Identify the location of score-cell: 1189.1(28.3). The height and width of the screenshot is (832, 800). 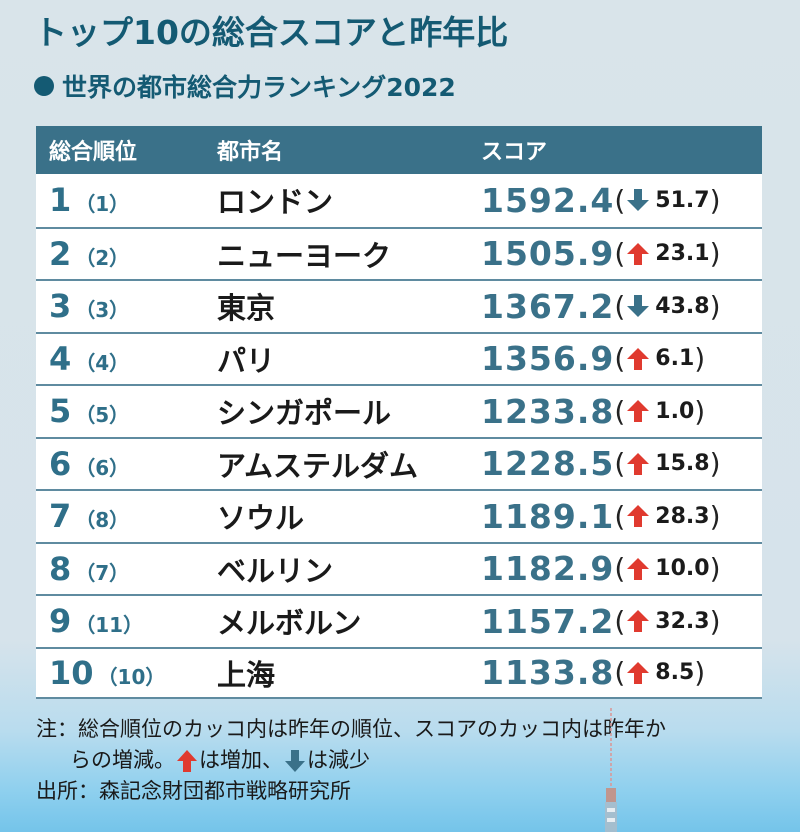
(619, 516).